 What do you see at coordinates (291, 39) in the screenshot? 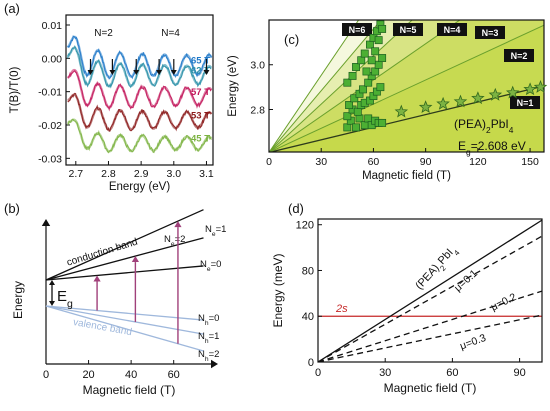
I see `panel-label: (c)` at bounding box center [291, 39].